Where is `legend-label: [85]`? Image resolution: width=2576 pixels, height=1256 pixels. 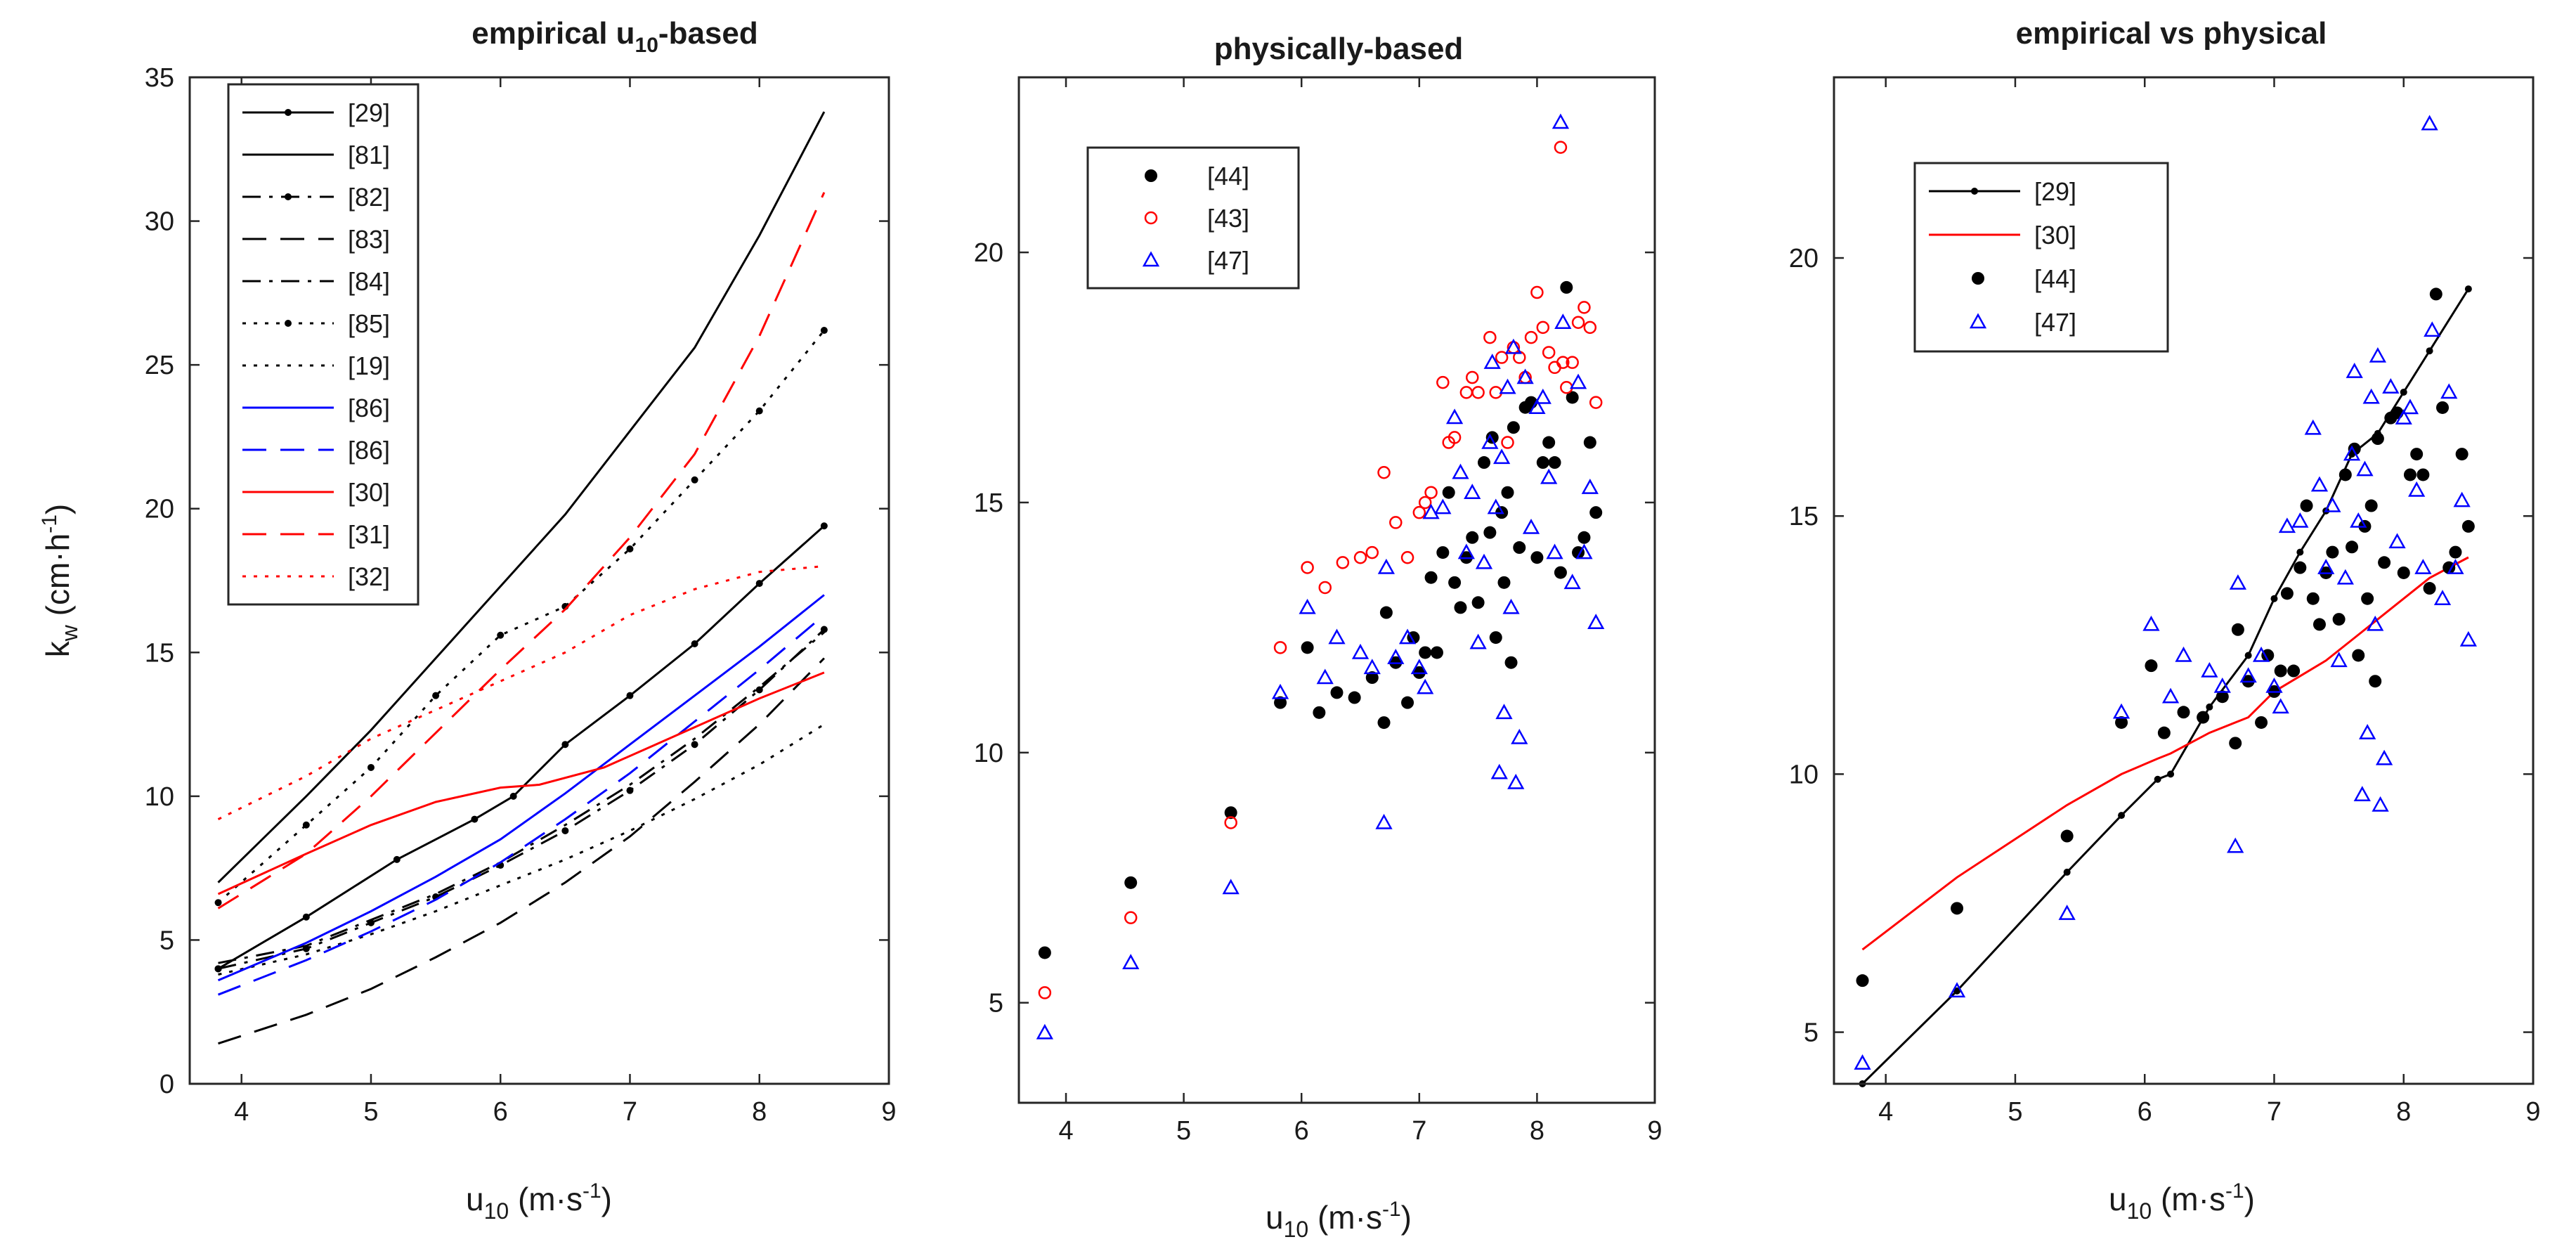
legend-label: [85] is located at coordinates (369, 324).